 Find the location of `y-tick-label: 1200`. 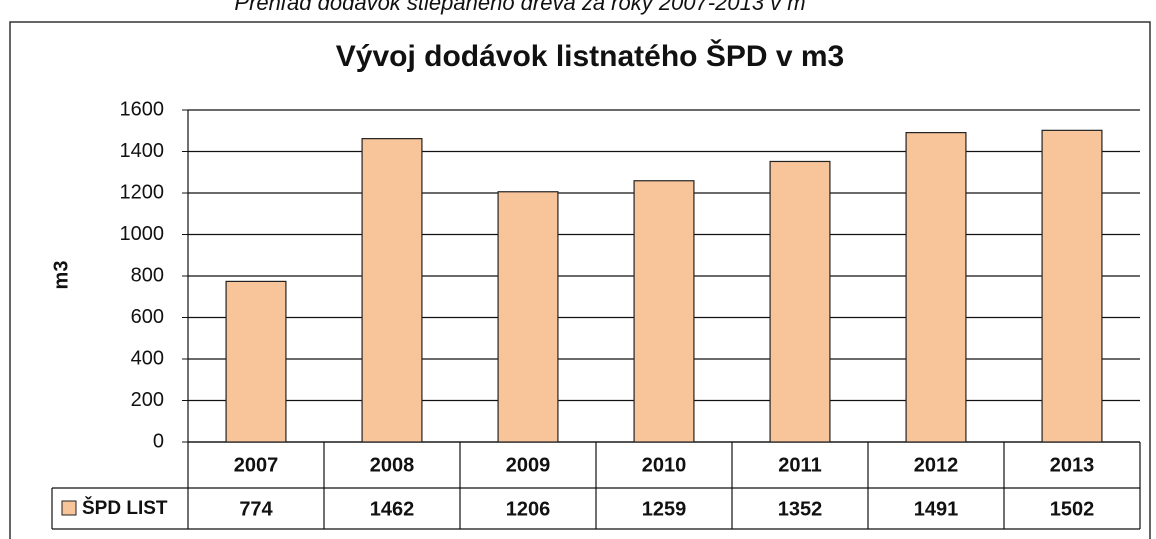

y-tick-label: 1200 is located at coordinates (142, 192).